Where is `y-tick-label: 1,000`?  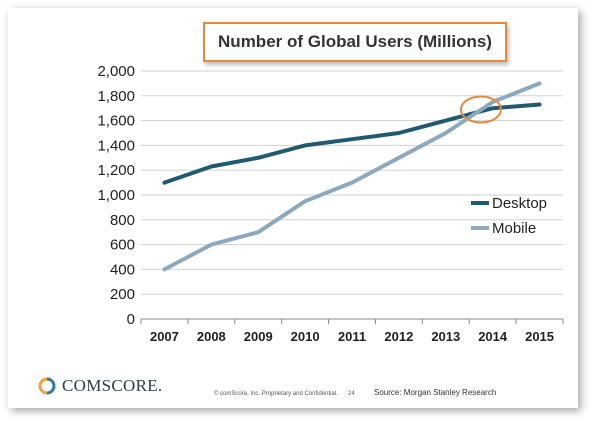
y-tick-label: 1,000 is located at coordinates (116, 195).